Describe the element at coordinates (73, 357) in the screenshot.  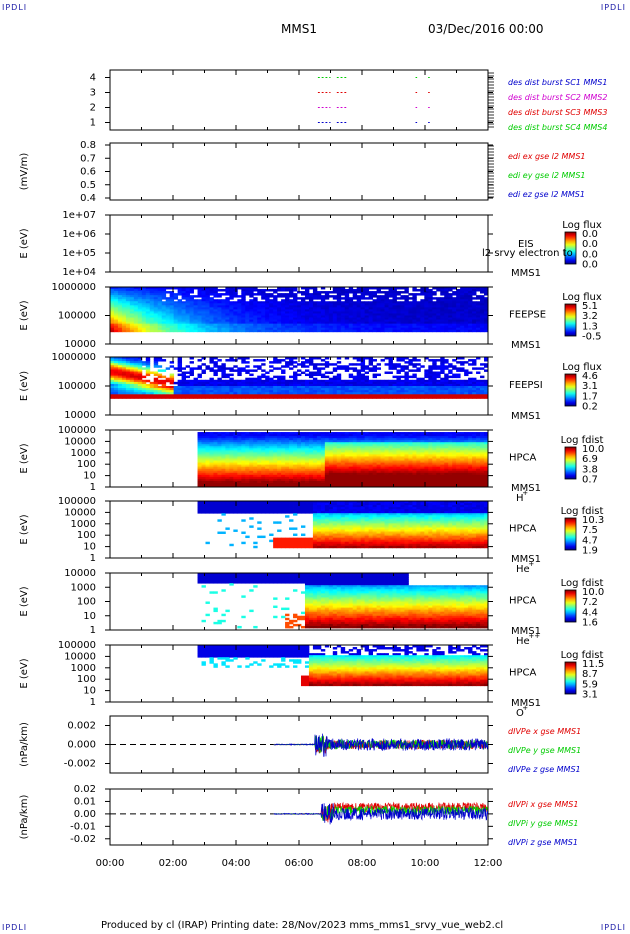
I see `feepsi-panel-ytick-label: 1000000` at that location.